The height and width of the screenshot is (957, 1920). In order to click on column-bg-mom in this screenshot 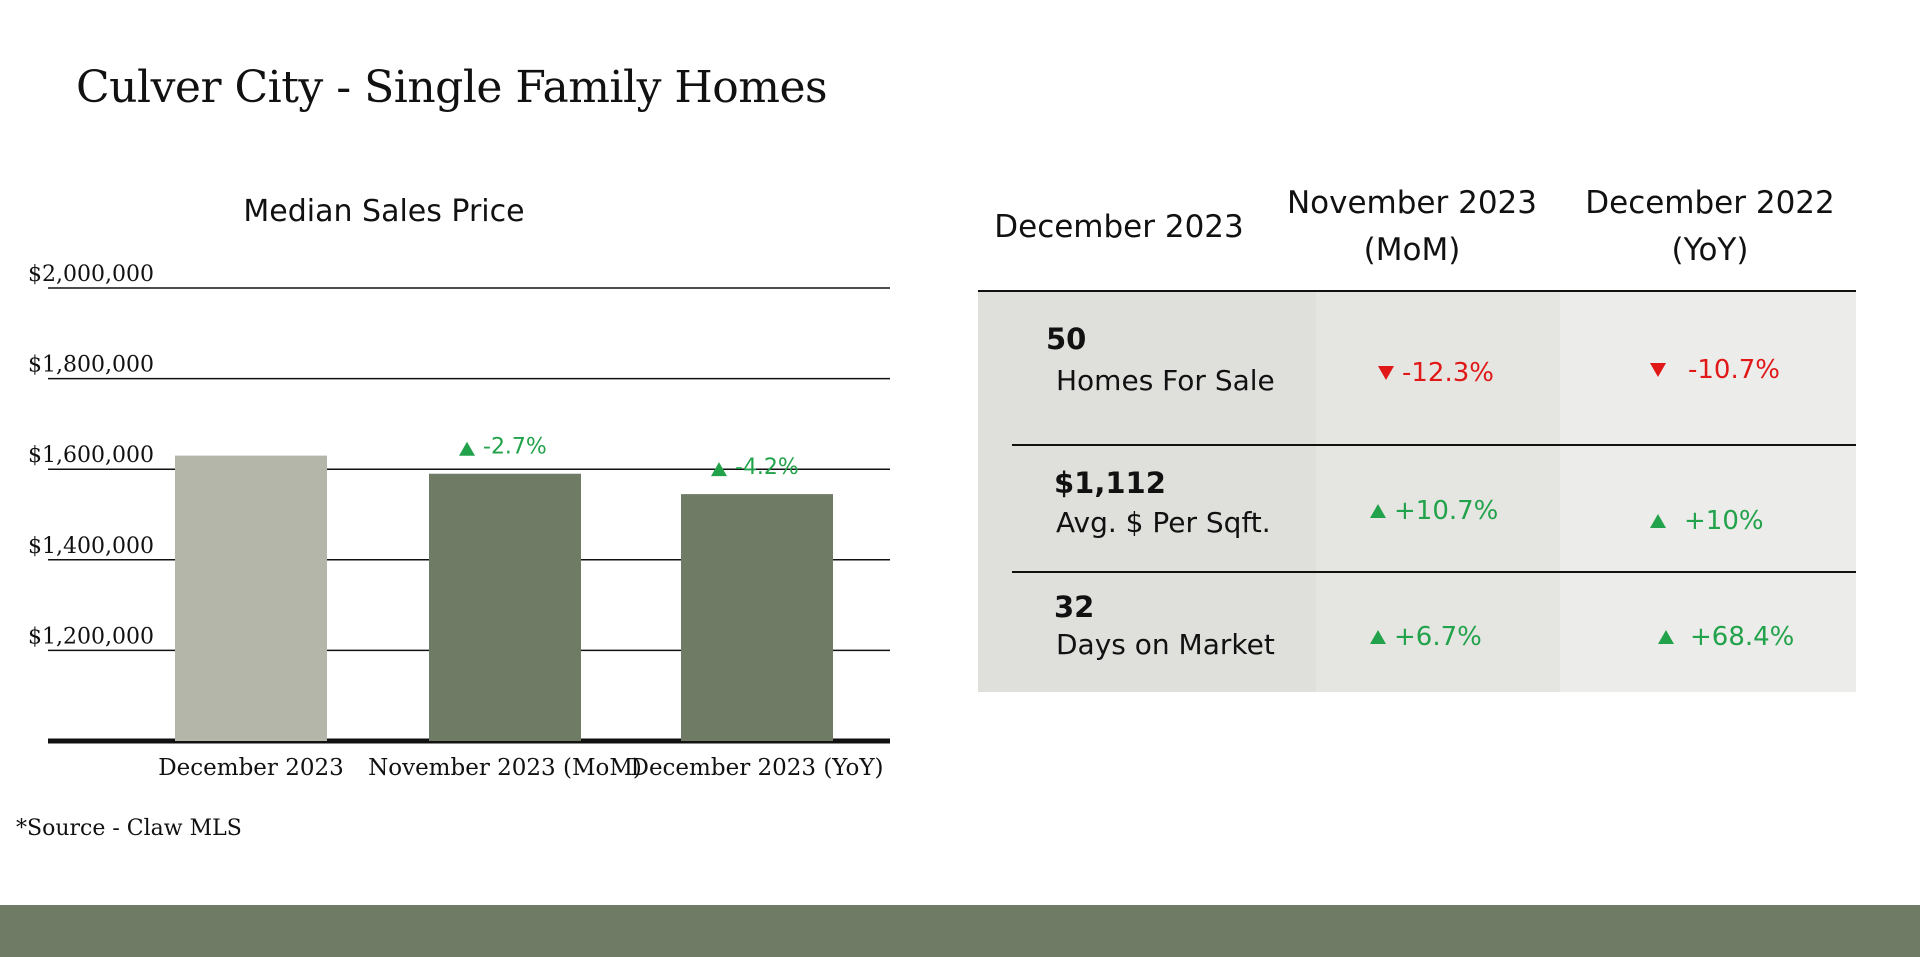, I will do `click(1438, 492)`.